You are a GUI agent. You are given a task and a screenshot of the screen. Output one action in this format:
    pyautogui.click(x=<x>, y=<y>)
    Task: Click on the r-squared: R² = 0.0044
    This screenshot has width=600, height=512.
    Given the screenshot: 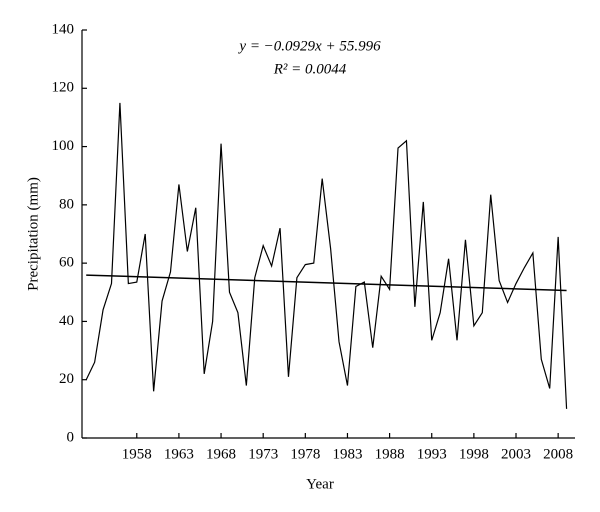 What is the action you would take?
    pyautogui.click(x=310, y=69)
    